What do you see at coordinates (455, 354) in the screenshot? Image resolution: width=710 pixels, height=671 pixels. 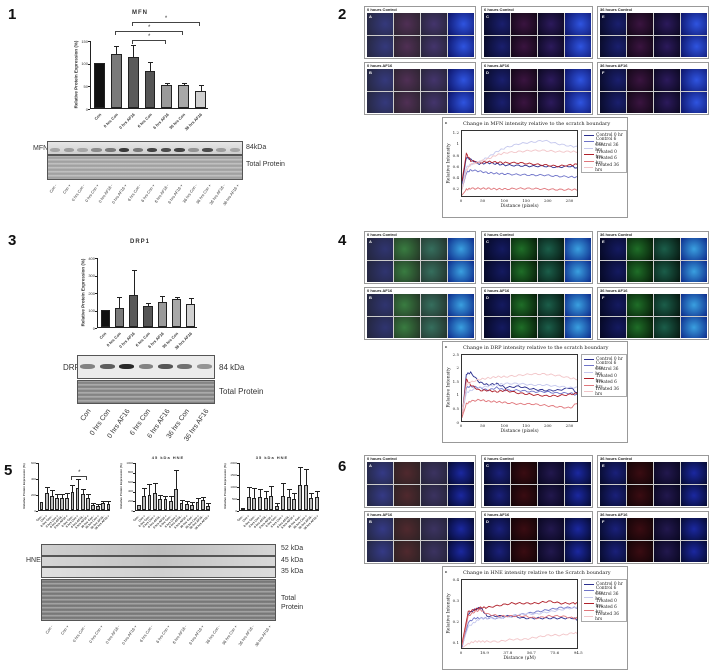 I see `y-tick-label: 2.5` at bounding box center [455, 354].